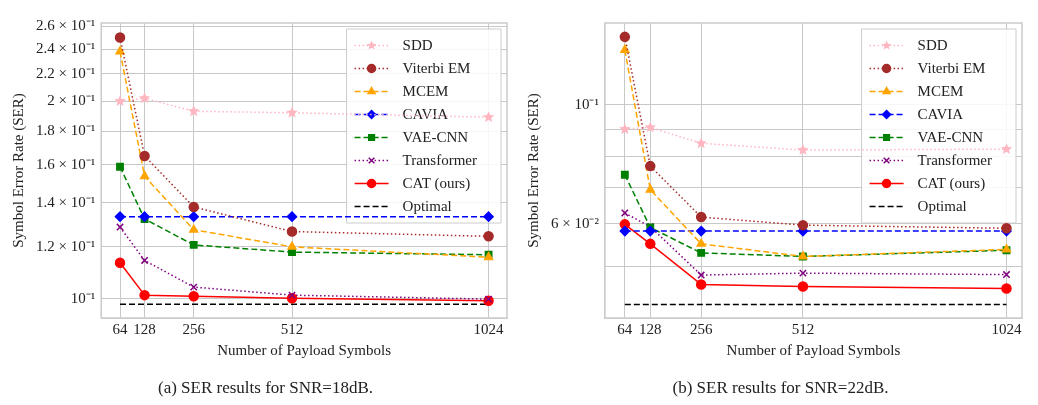 The width and height of the screenshot is (1038, 405). Describe the element at coordinates (65, 245) in the screenshot. I see `y-tick-label: 1.2 × 10⁻¹` at that location.